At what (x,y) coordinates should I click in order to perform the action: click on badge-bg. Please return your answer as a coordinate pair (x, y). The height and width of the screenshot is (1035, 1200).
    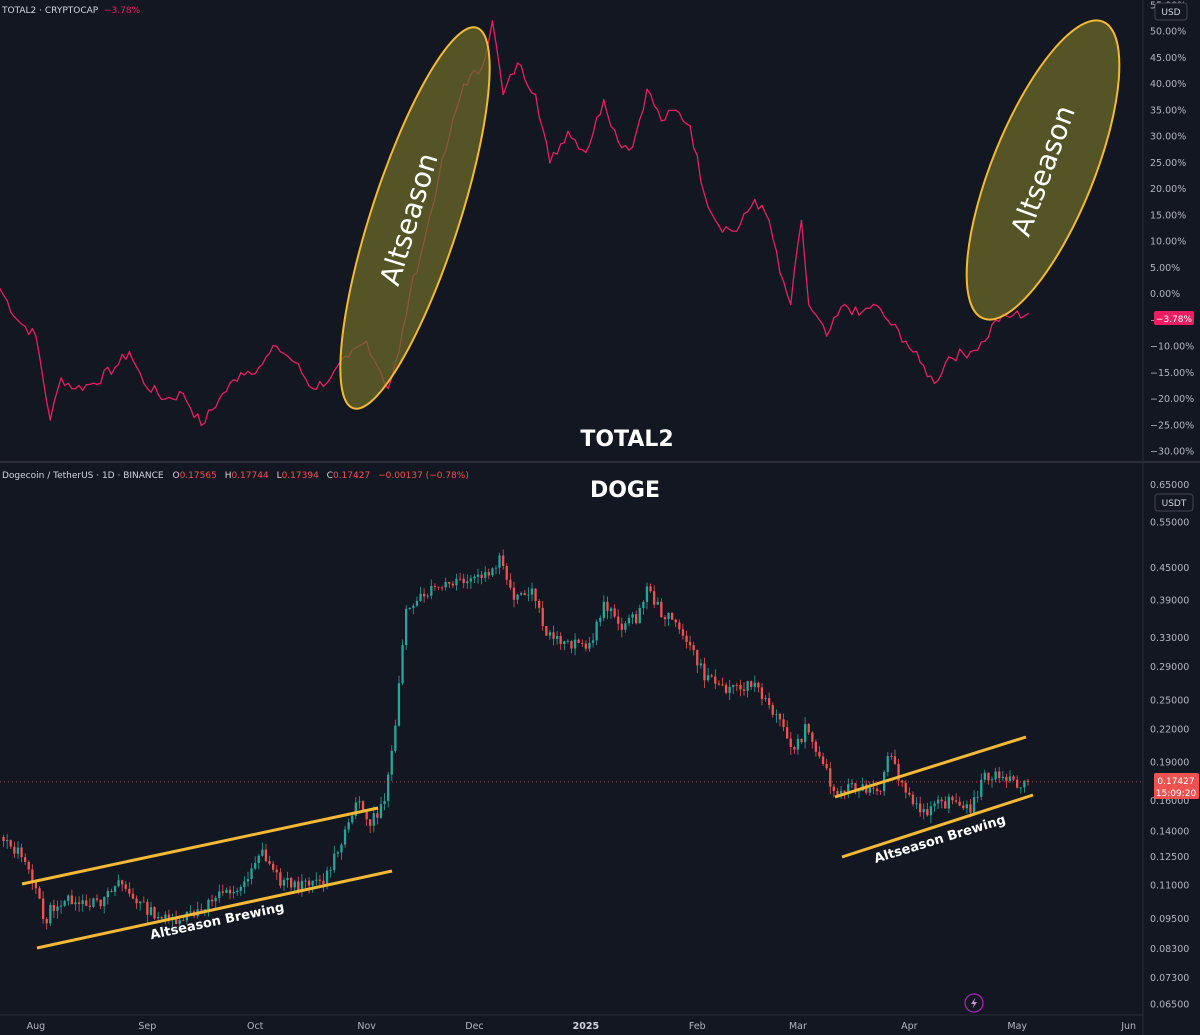
    Looking at the image, I should click on (1174, 318).